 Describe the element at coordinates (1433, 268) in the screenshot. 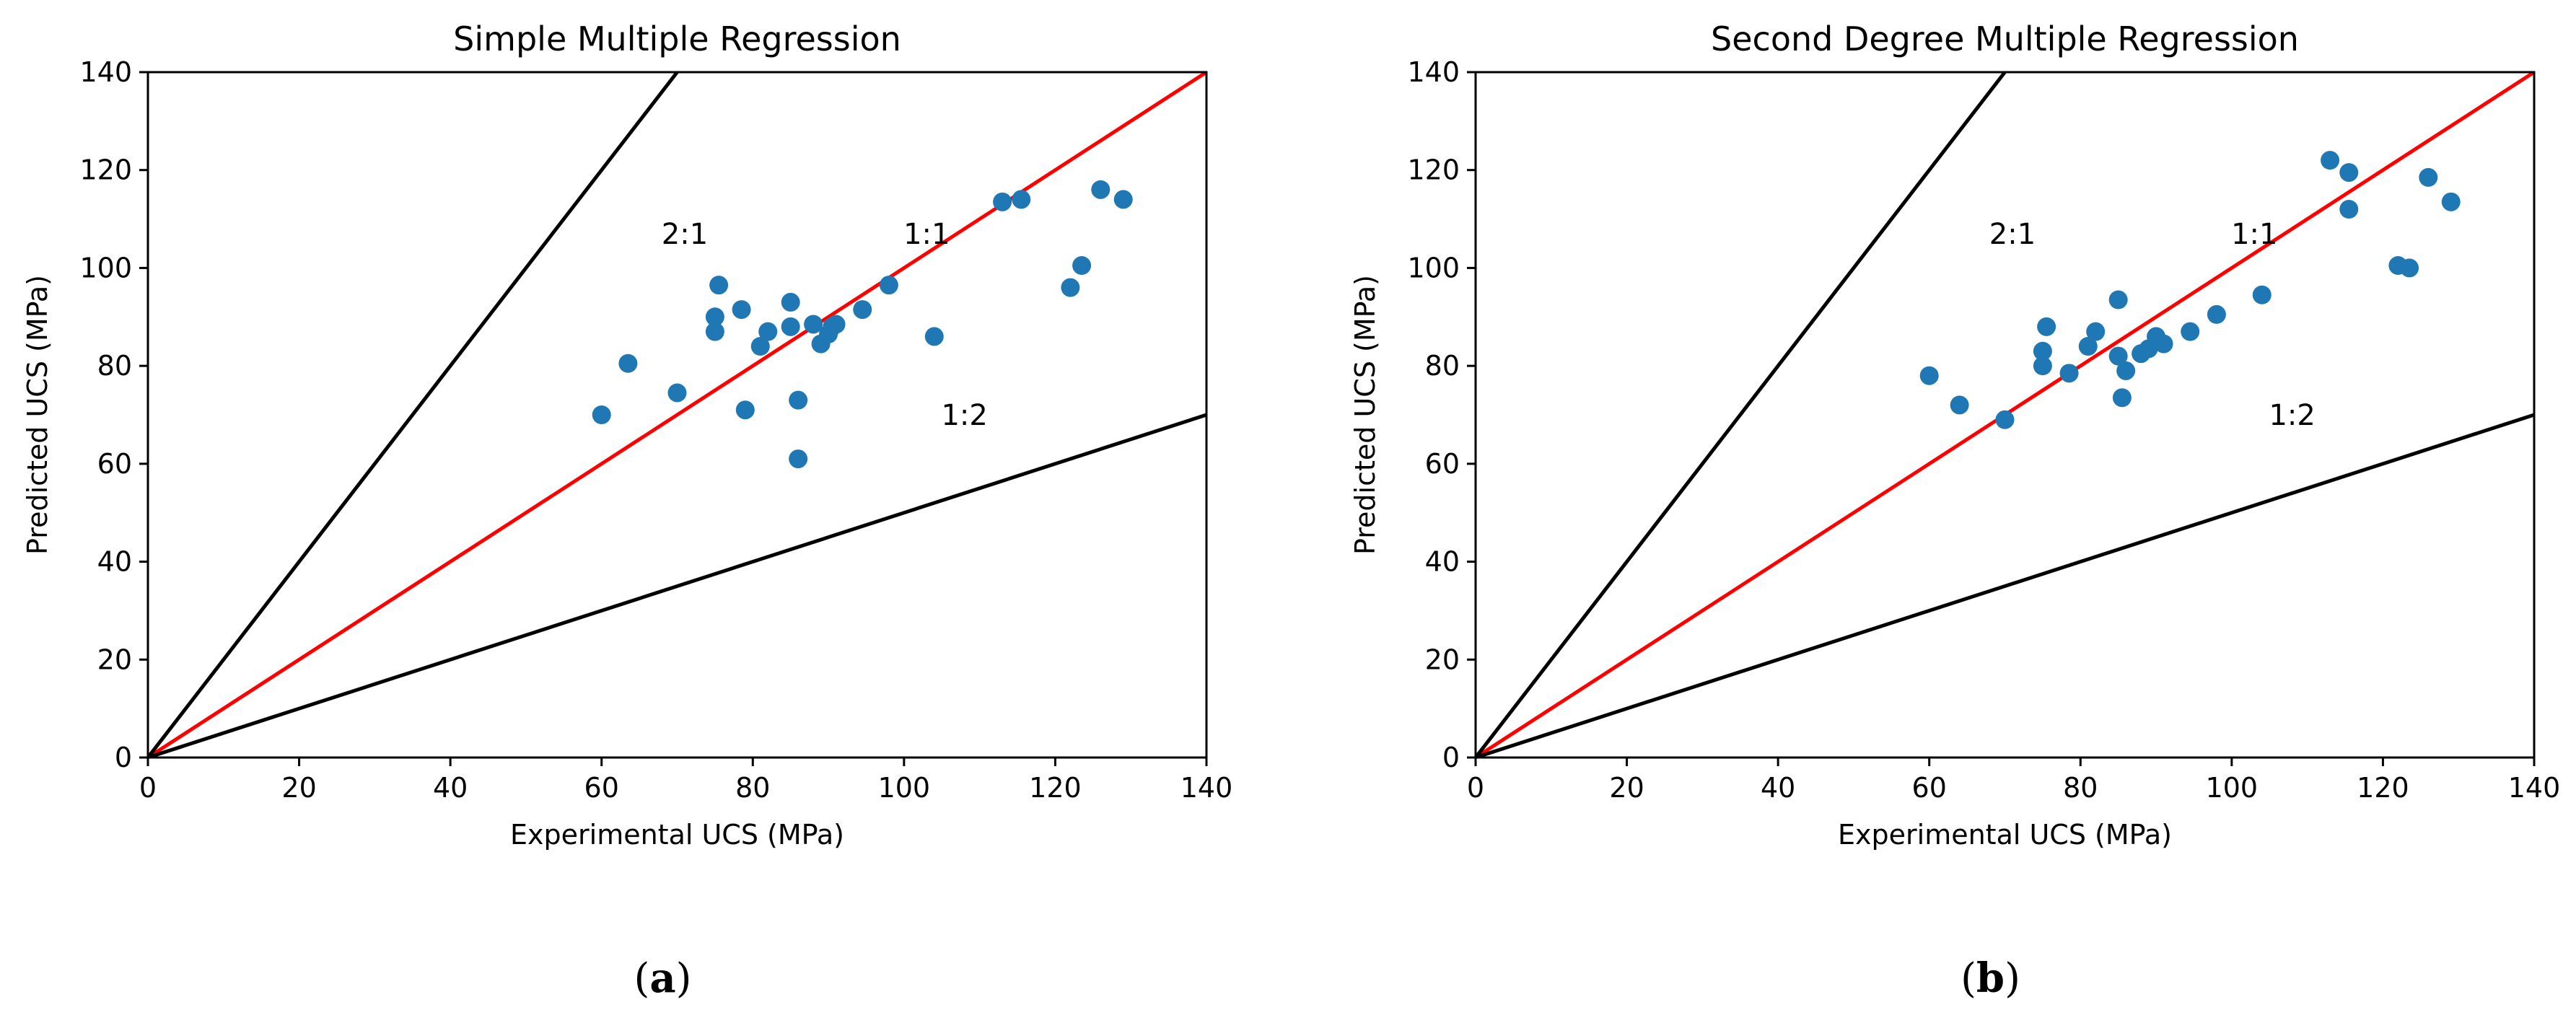

I see `y-tick-label: 100` at that location.